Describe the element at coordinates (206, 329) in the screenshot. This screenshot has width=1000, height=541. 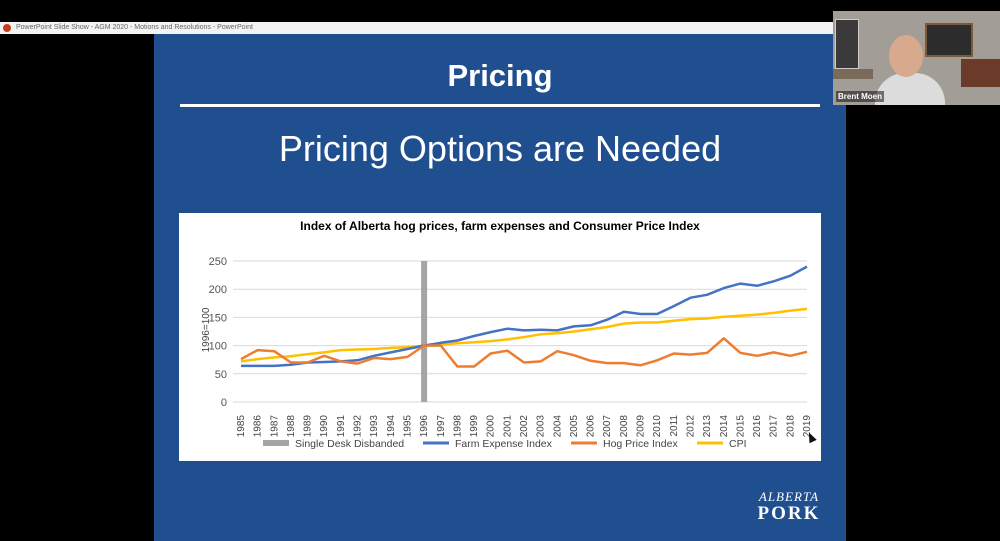
I see `y-axis-label: 1996=100` at that location.